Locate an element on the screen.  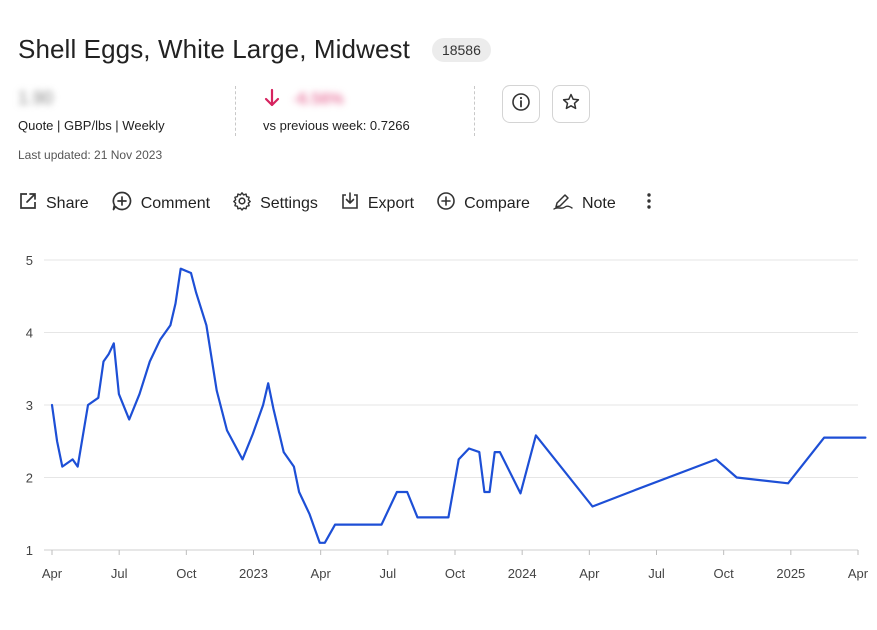
info-icon is located at coordinates (521, 104).